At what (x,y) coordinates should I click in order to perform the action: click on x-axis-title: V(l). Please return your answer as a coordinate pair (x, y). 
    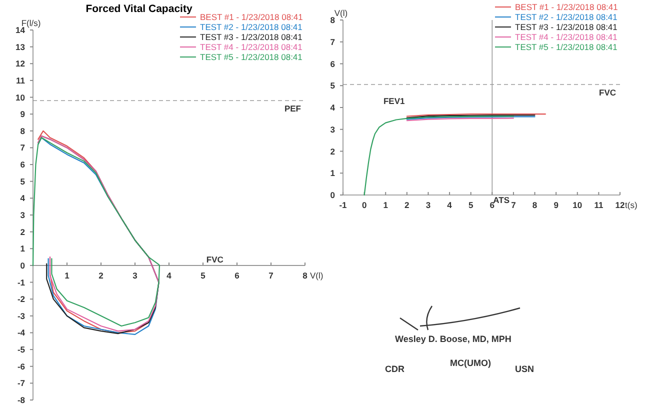
    Looking at the image, I should click on (317, 275).